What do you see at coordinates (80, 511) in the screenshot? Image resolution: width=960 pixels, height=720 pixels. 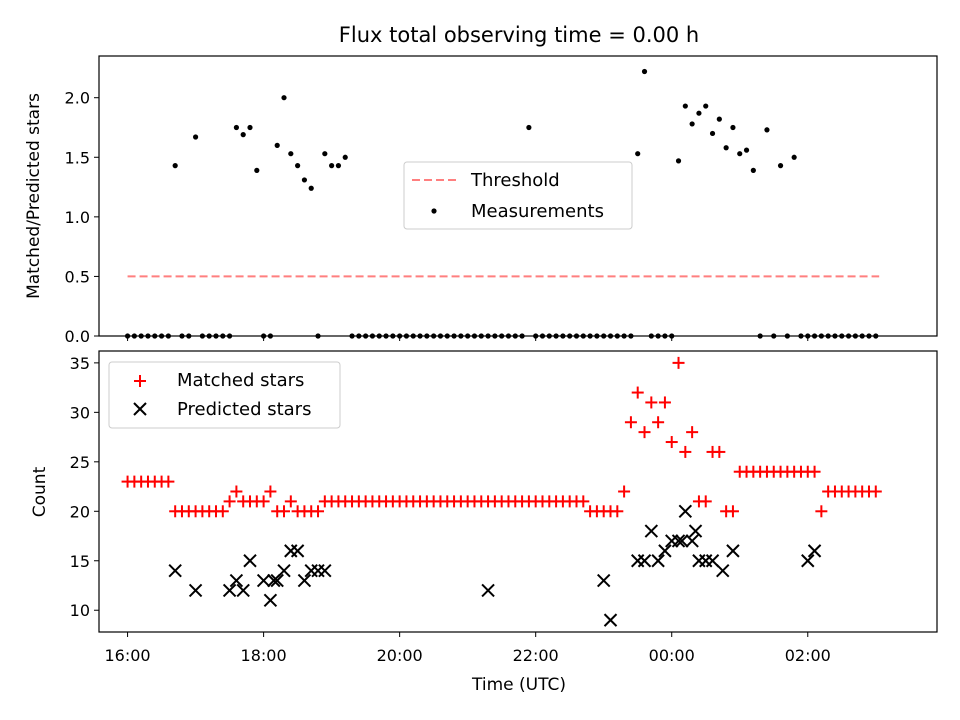 I see `count-y-tick-label: 20` at bounding box center [80, 511].